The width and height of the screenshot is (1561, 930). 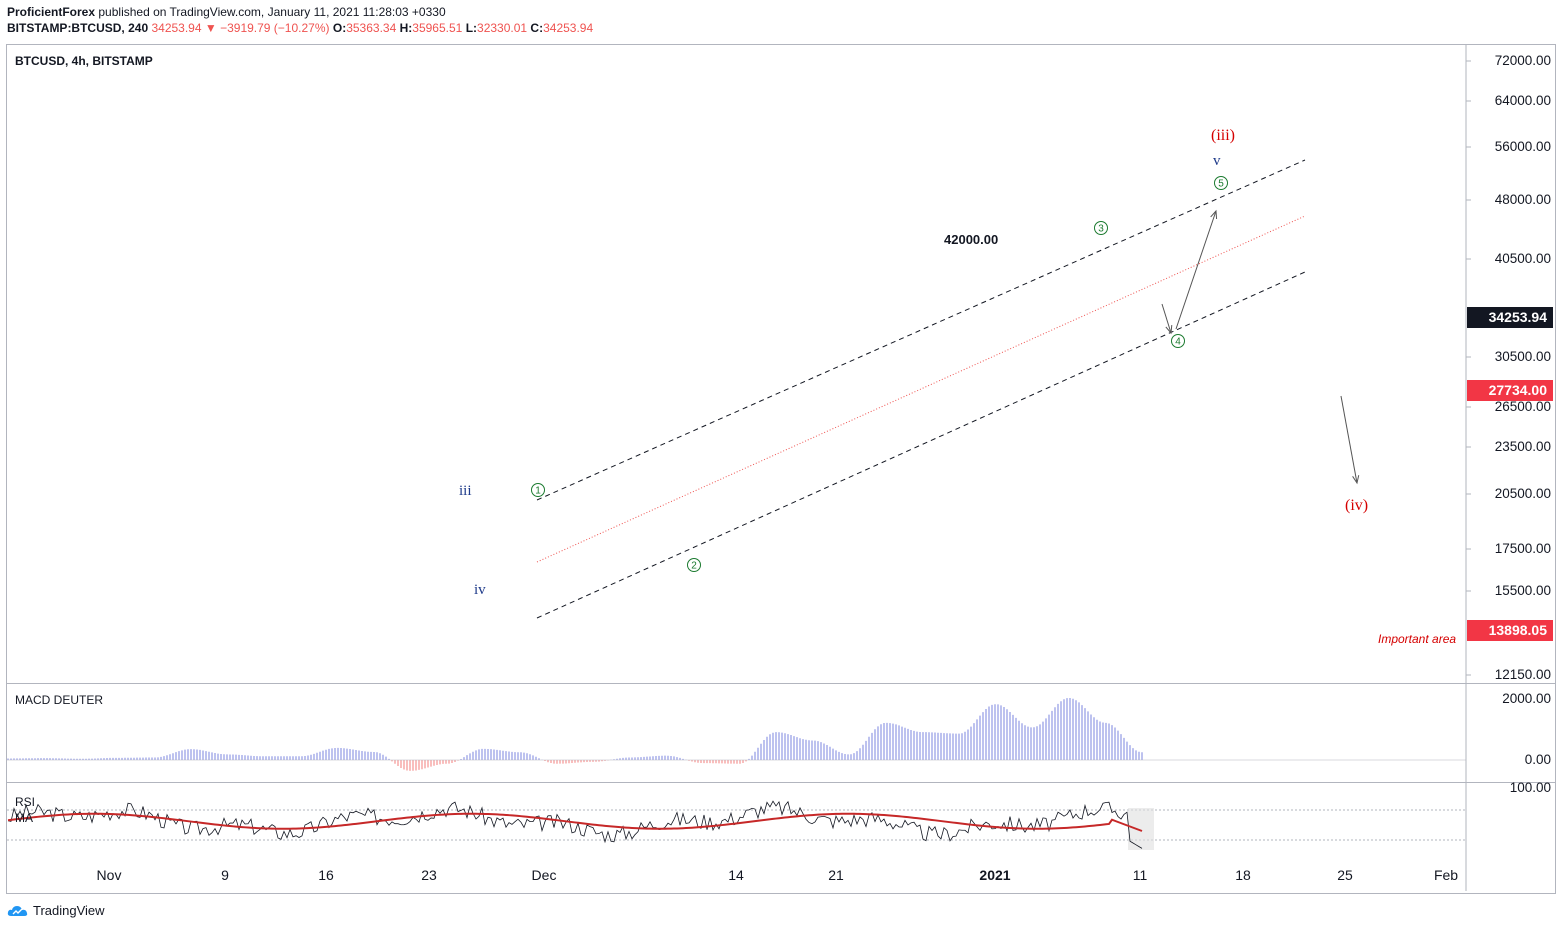 What do you see at coordinates (84, 61) in the screenshot?
I see `main-pane-title: BTCUSD, 4h, BITSTAMP` at bounding box center [84, 61].